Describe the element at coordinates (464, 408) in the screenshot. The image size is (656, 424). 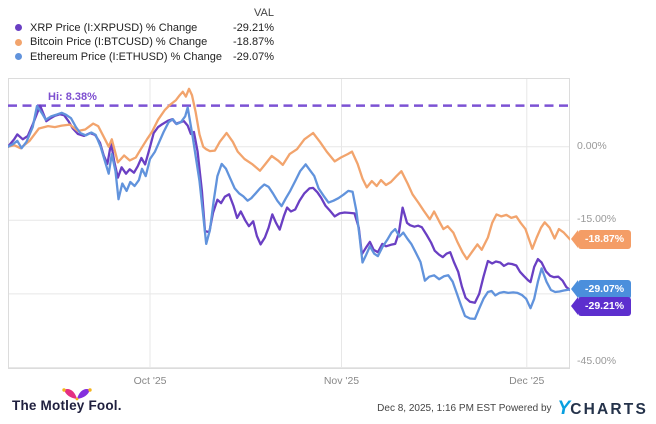
I see `timestamp: Dec 8, 2025, 1:16 PM EST Powered by` at that location.